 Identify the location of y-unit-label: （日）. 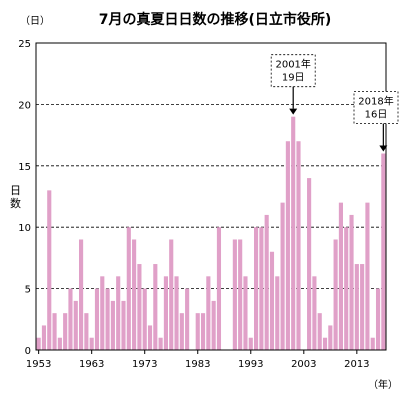
(35, 21).